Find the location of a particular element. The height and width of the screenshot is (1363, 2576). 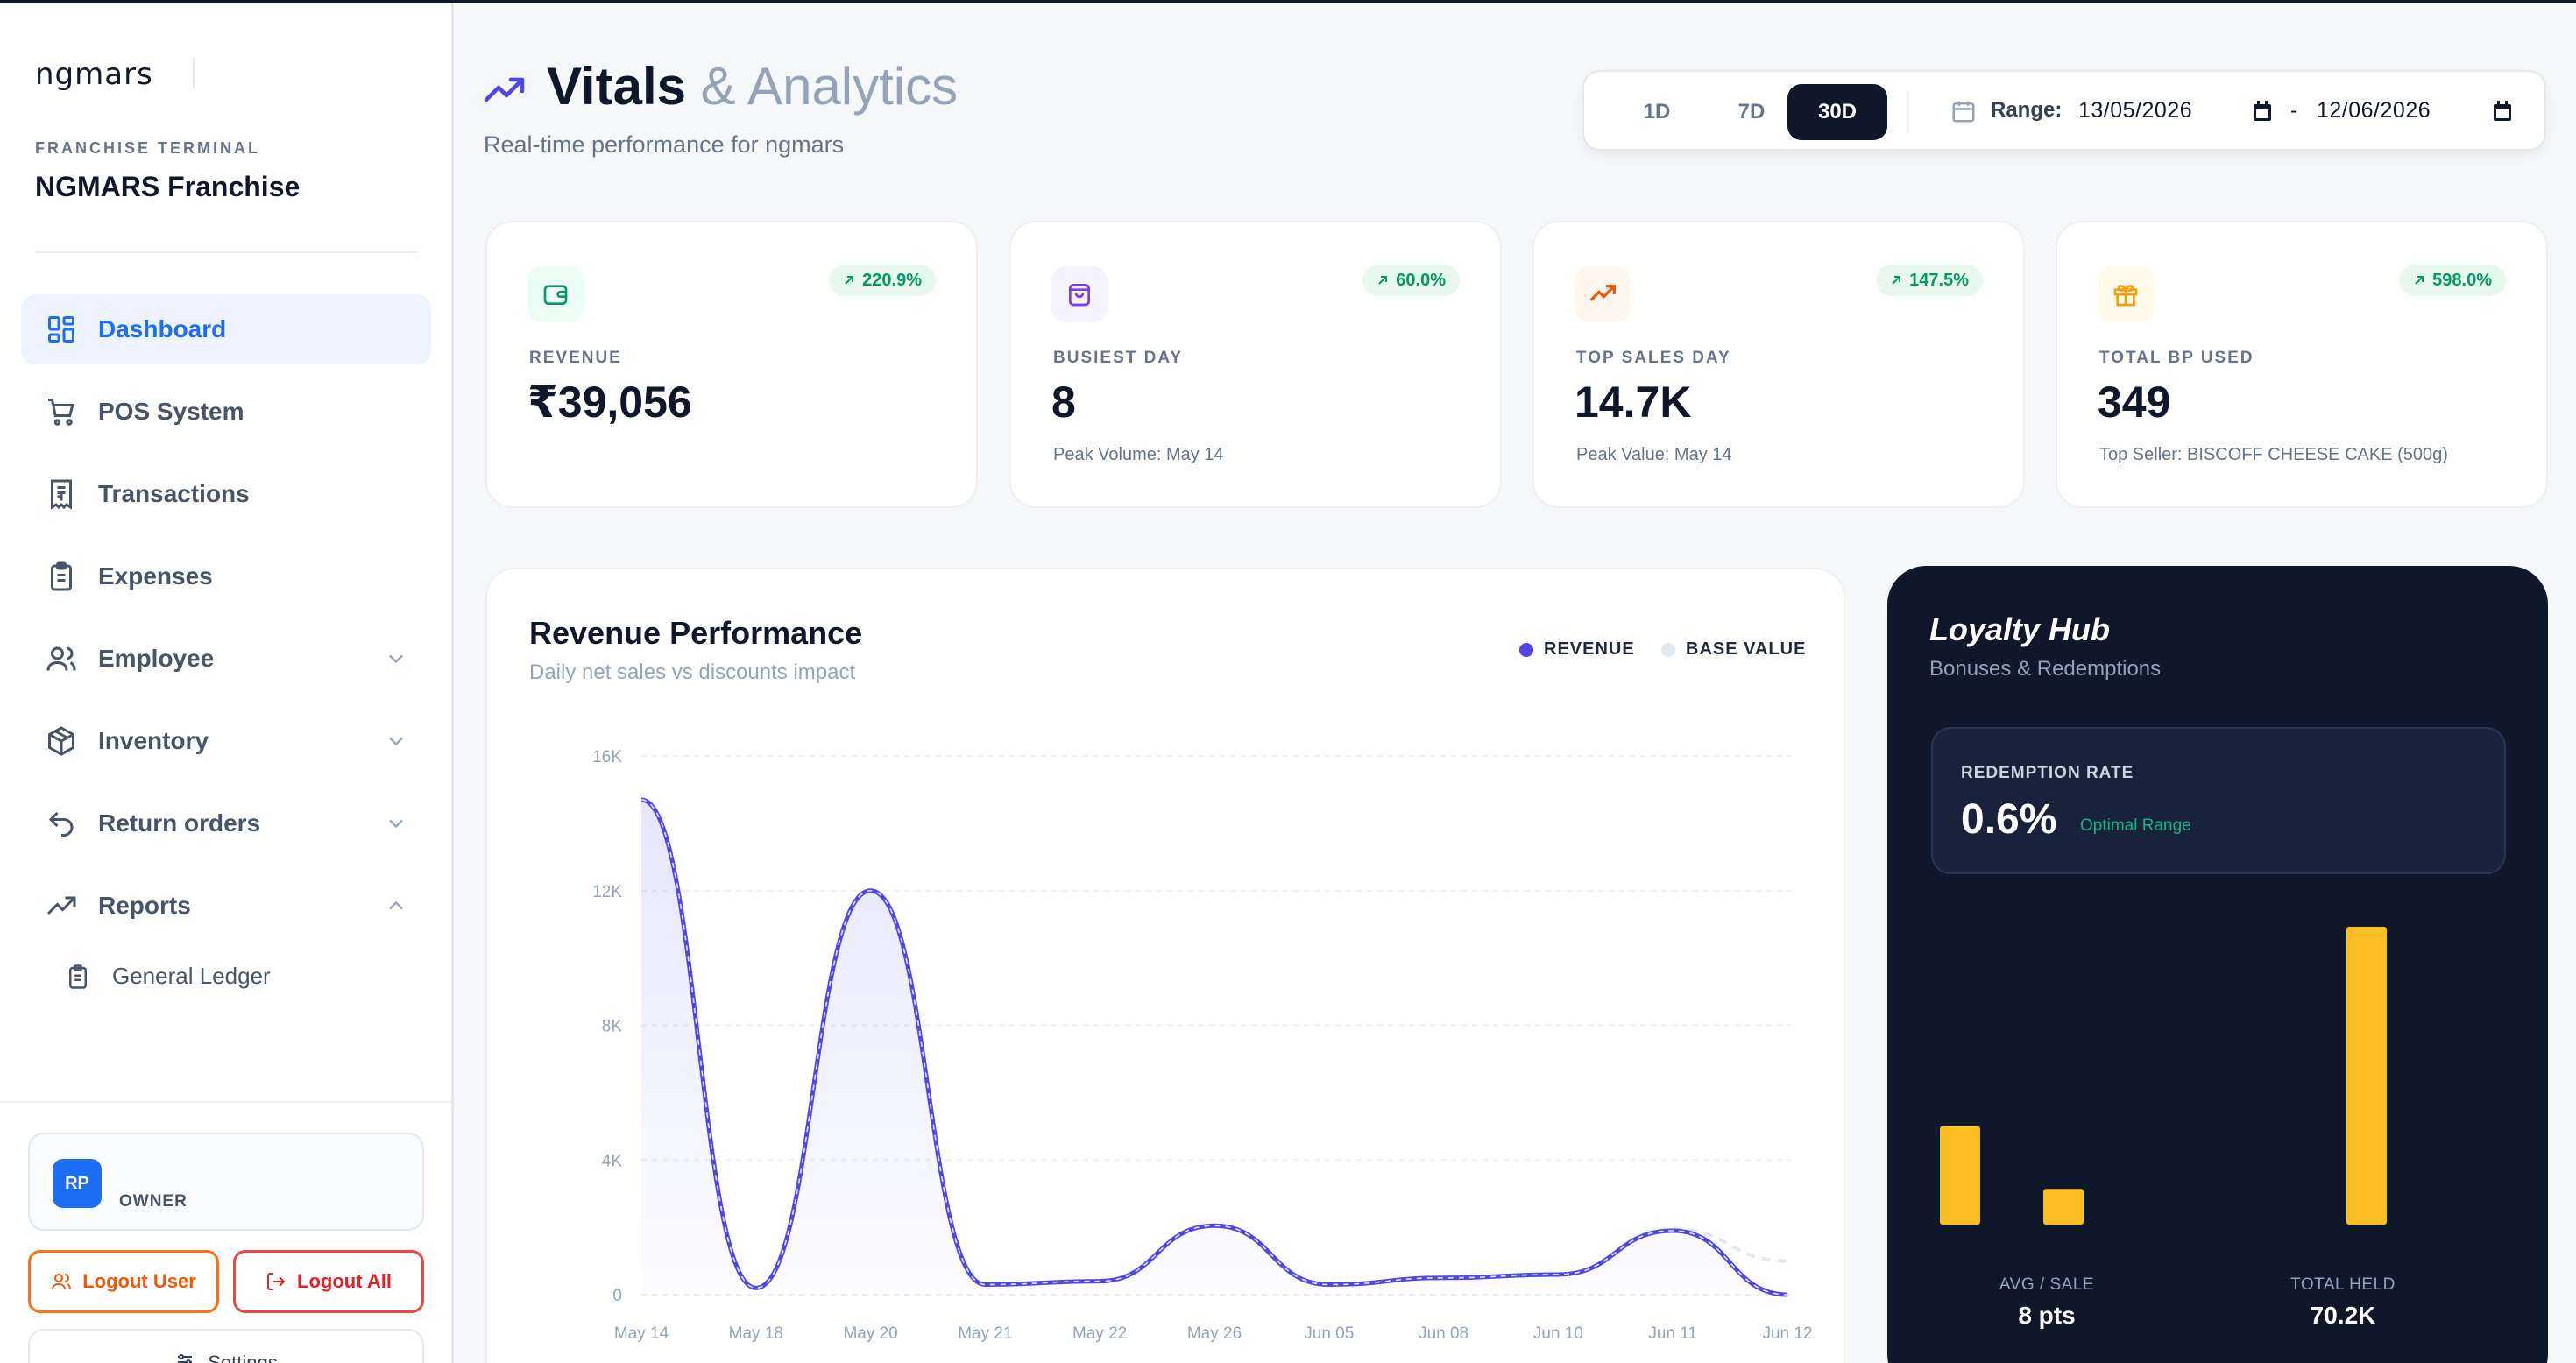

range-from-input: 13/05/2026 is located at coordinates (2135, 111).